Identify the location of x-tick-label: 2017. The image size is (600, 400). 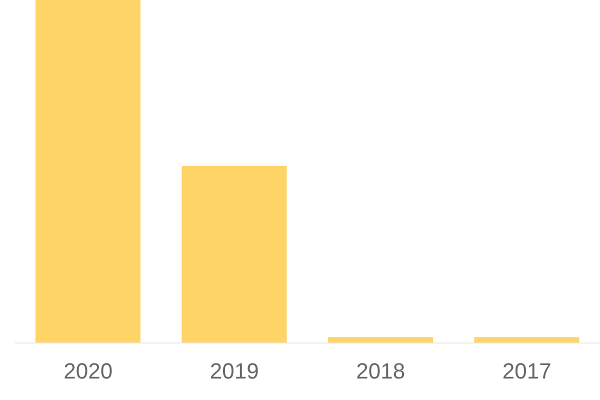
(527, 371).